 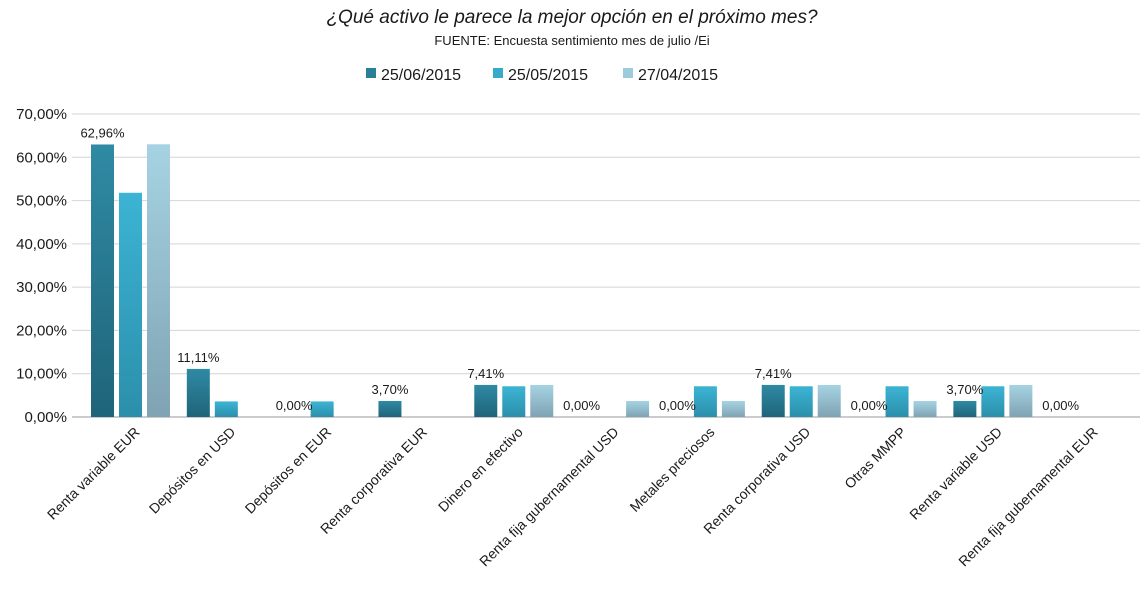 What do you see at coordinates (678, 75) in the screenshot?
I see `legend-label: 27/04/2015` at bounding box center [678, 75].